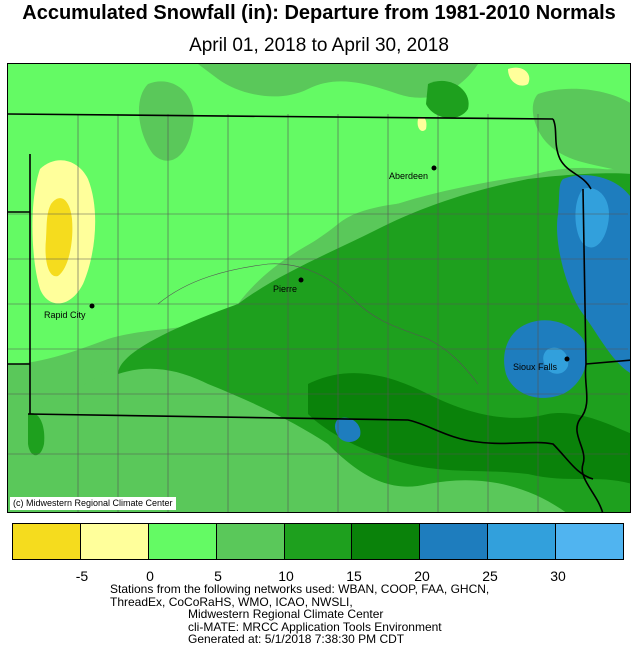  I want to click on date-range-subtitle: April 01, 2018 to April 30, 2018, so click(319, 45).